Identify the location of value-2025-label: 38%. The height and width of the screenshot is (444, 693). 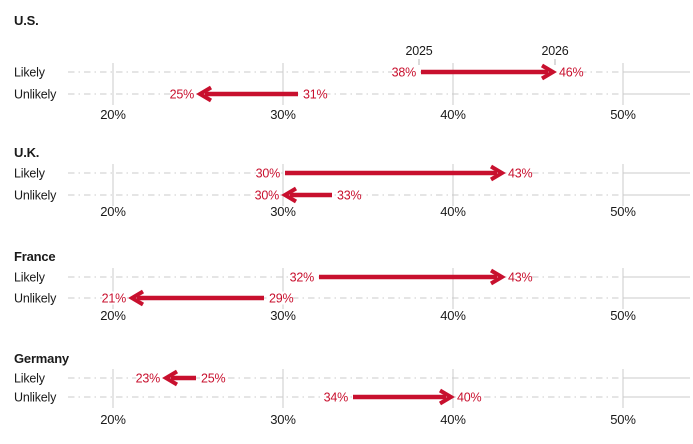
(404, 73).